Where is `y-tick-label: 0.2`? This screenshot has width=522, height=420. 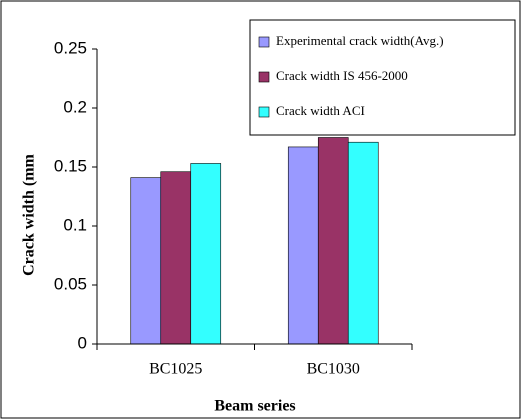 y-tick-label: 0.2 is located at coordinates (75, 106).